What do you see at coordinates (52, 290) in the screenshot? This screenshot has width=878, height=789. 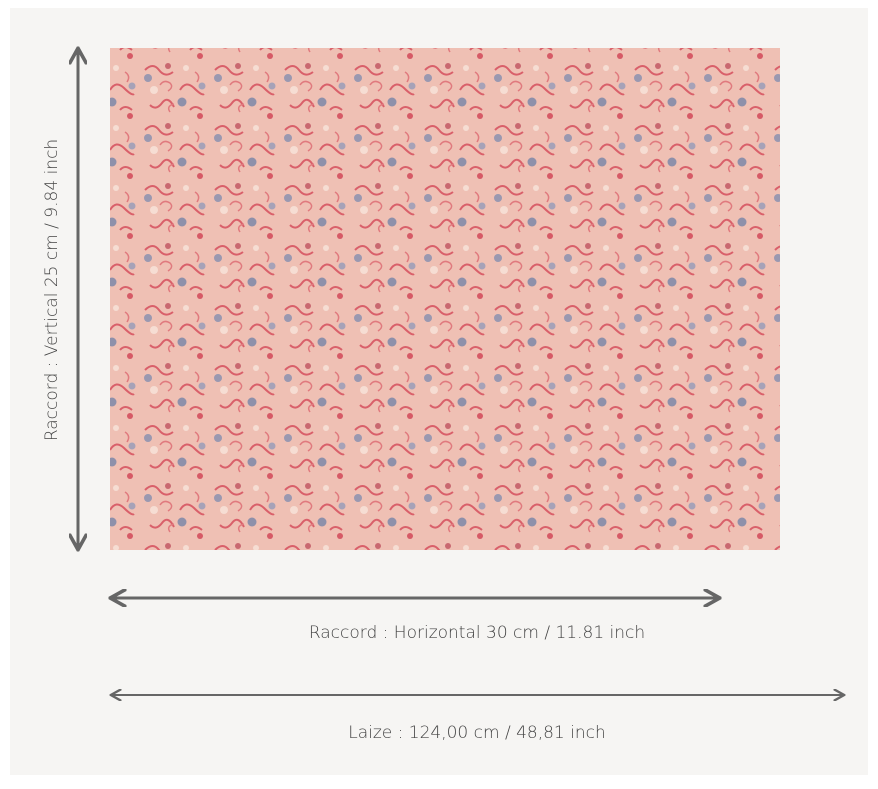 I see `vertical-label: Raccord : Vertical 25 cm / 9.84 inch` at bounding box center [52, 290].